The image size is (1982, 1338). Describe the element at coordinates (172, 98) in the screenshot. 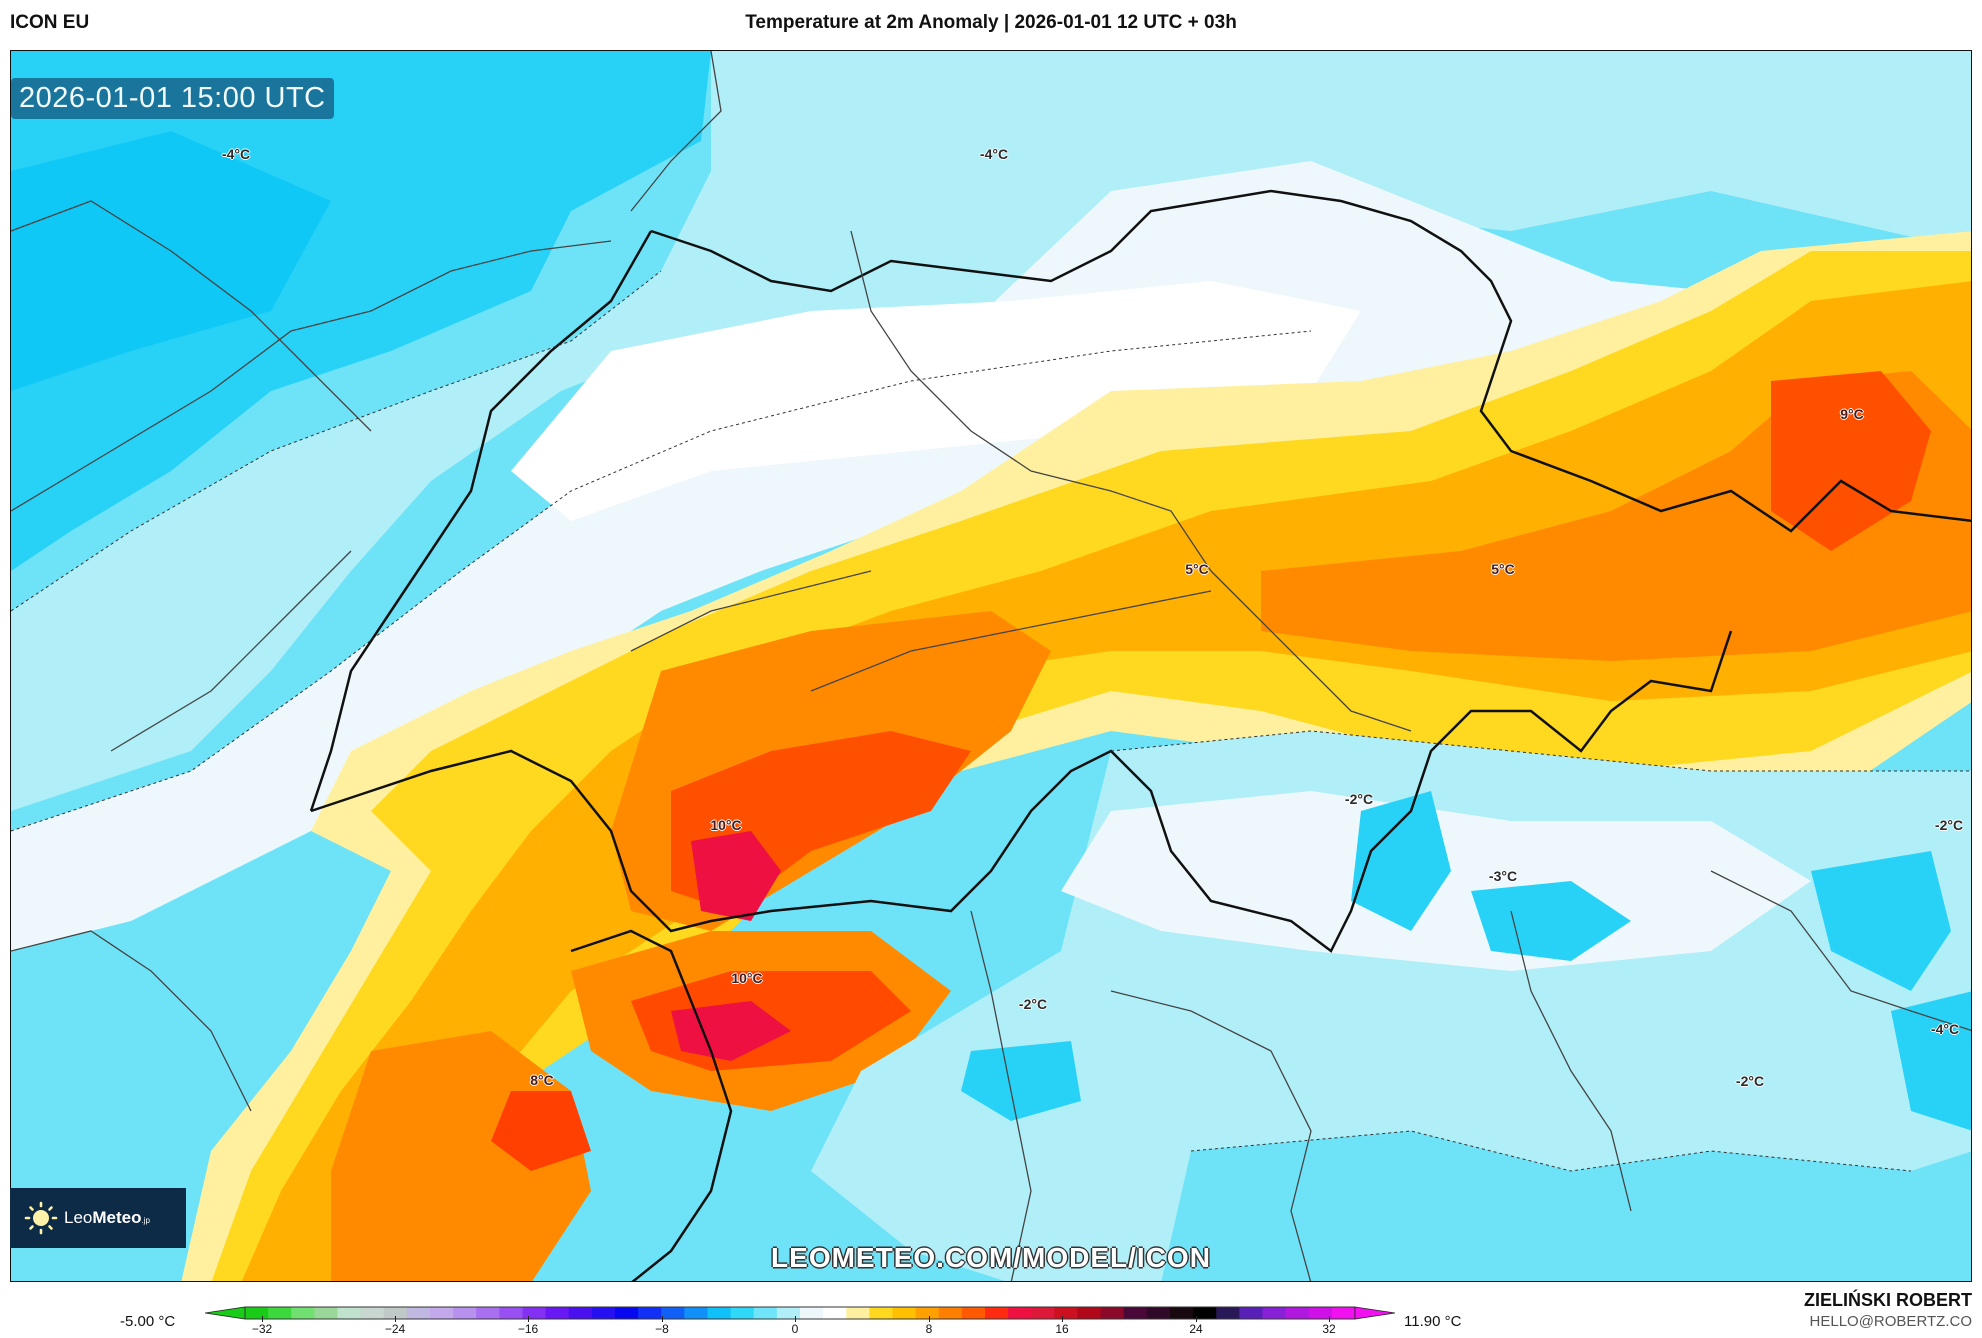

I see `valid-time-badge: 2026-01-01 15:00 UTC` at that location.